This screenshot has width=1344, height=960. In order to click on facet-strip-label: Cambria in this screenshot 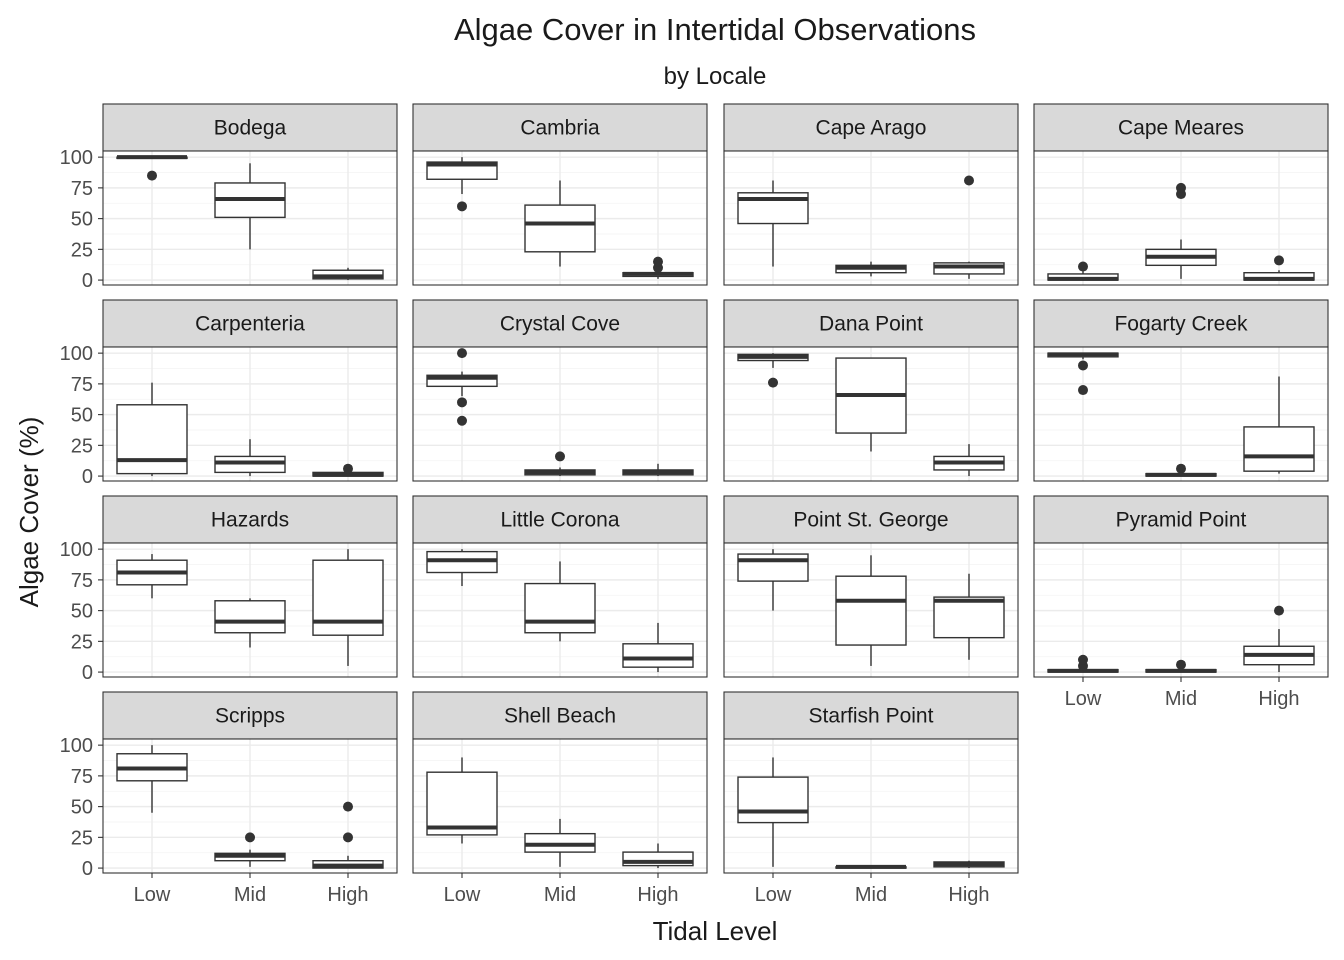, I will do `click(560, 128)`.